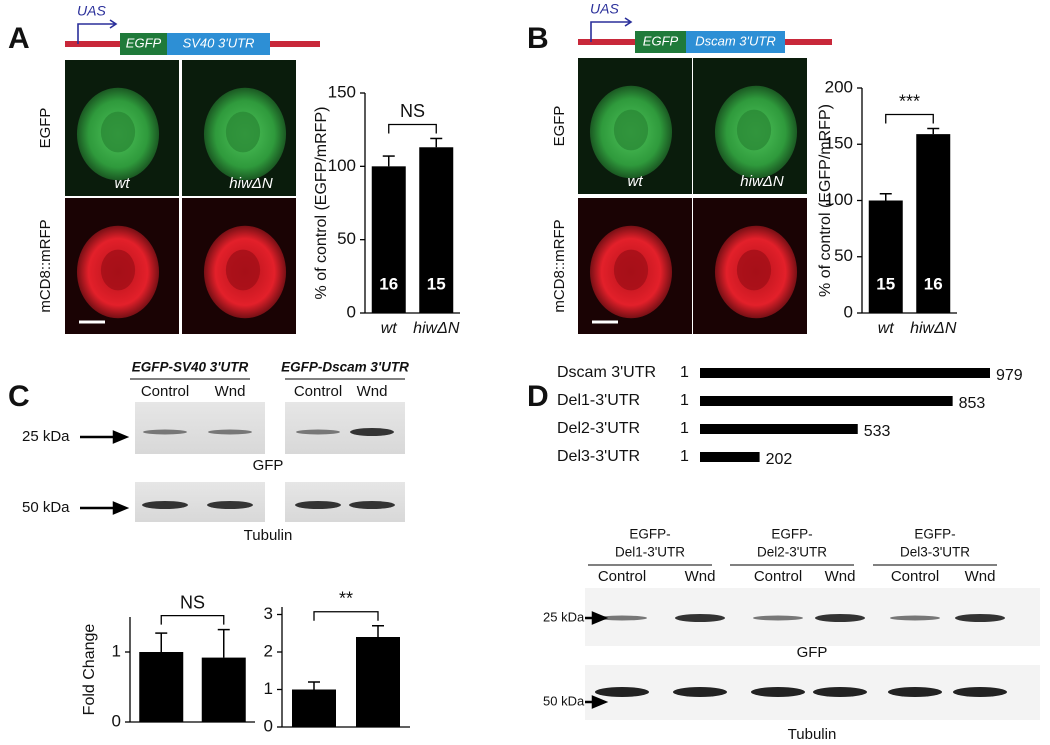 The height and width of the screenshot is (745, 1050). I want to click on channel-label: mCD8::mRFP, so click(45, 265).